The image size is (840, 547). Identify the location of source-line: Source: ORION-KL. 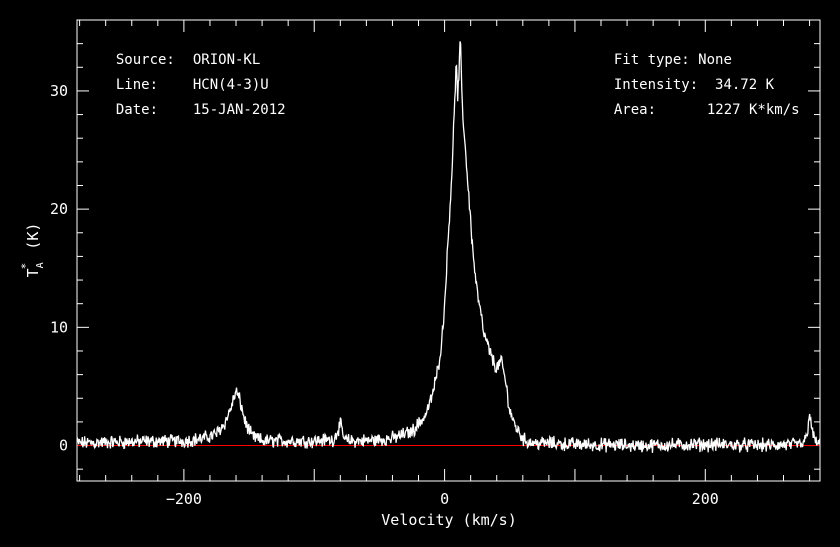
(179, 52).